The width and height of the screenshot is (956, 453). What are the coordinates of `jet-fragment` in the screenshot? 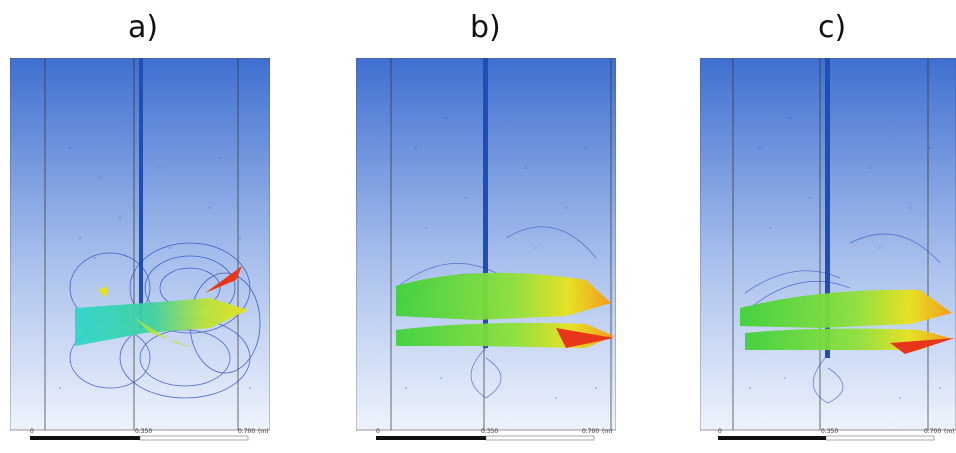 It's located at (103, 292).